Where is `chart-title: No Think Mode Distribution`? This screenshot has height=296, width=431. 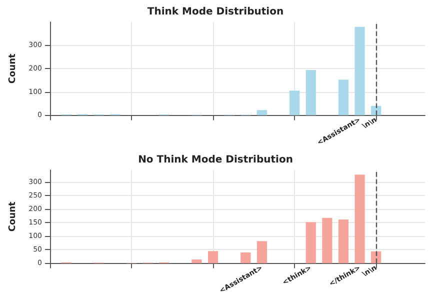
chart-title: No Think Mode Distribution is located at coordinates (215, 160).